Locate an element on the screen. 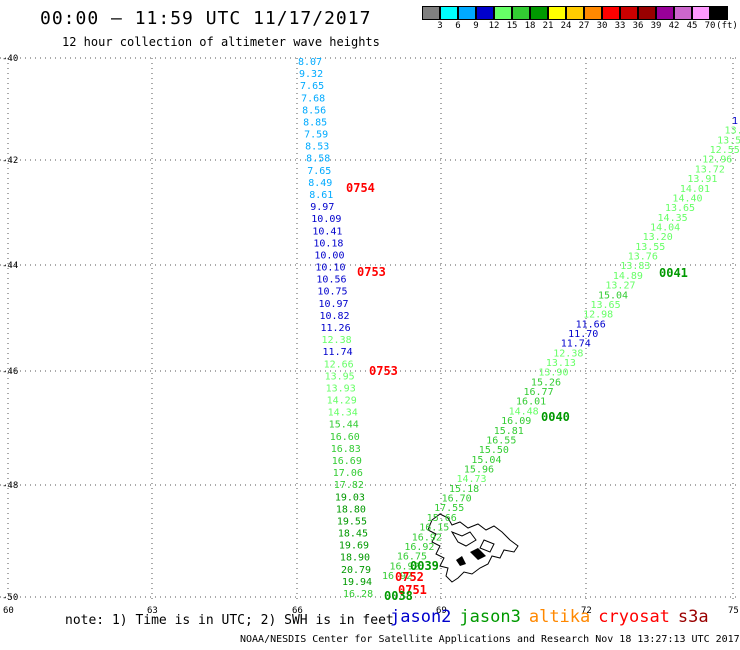 The height and width of the screenshot is (650, 740). swh-value: 10.56 is located at coordinates (331, 280).